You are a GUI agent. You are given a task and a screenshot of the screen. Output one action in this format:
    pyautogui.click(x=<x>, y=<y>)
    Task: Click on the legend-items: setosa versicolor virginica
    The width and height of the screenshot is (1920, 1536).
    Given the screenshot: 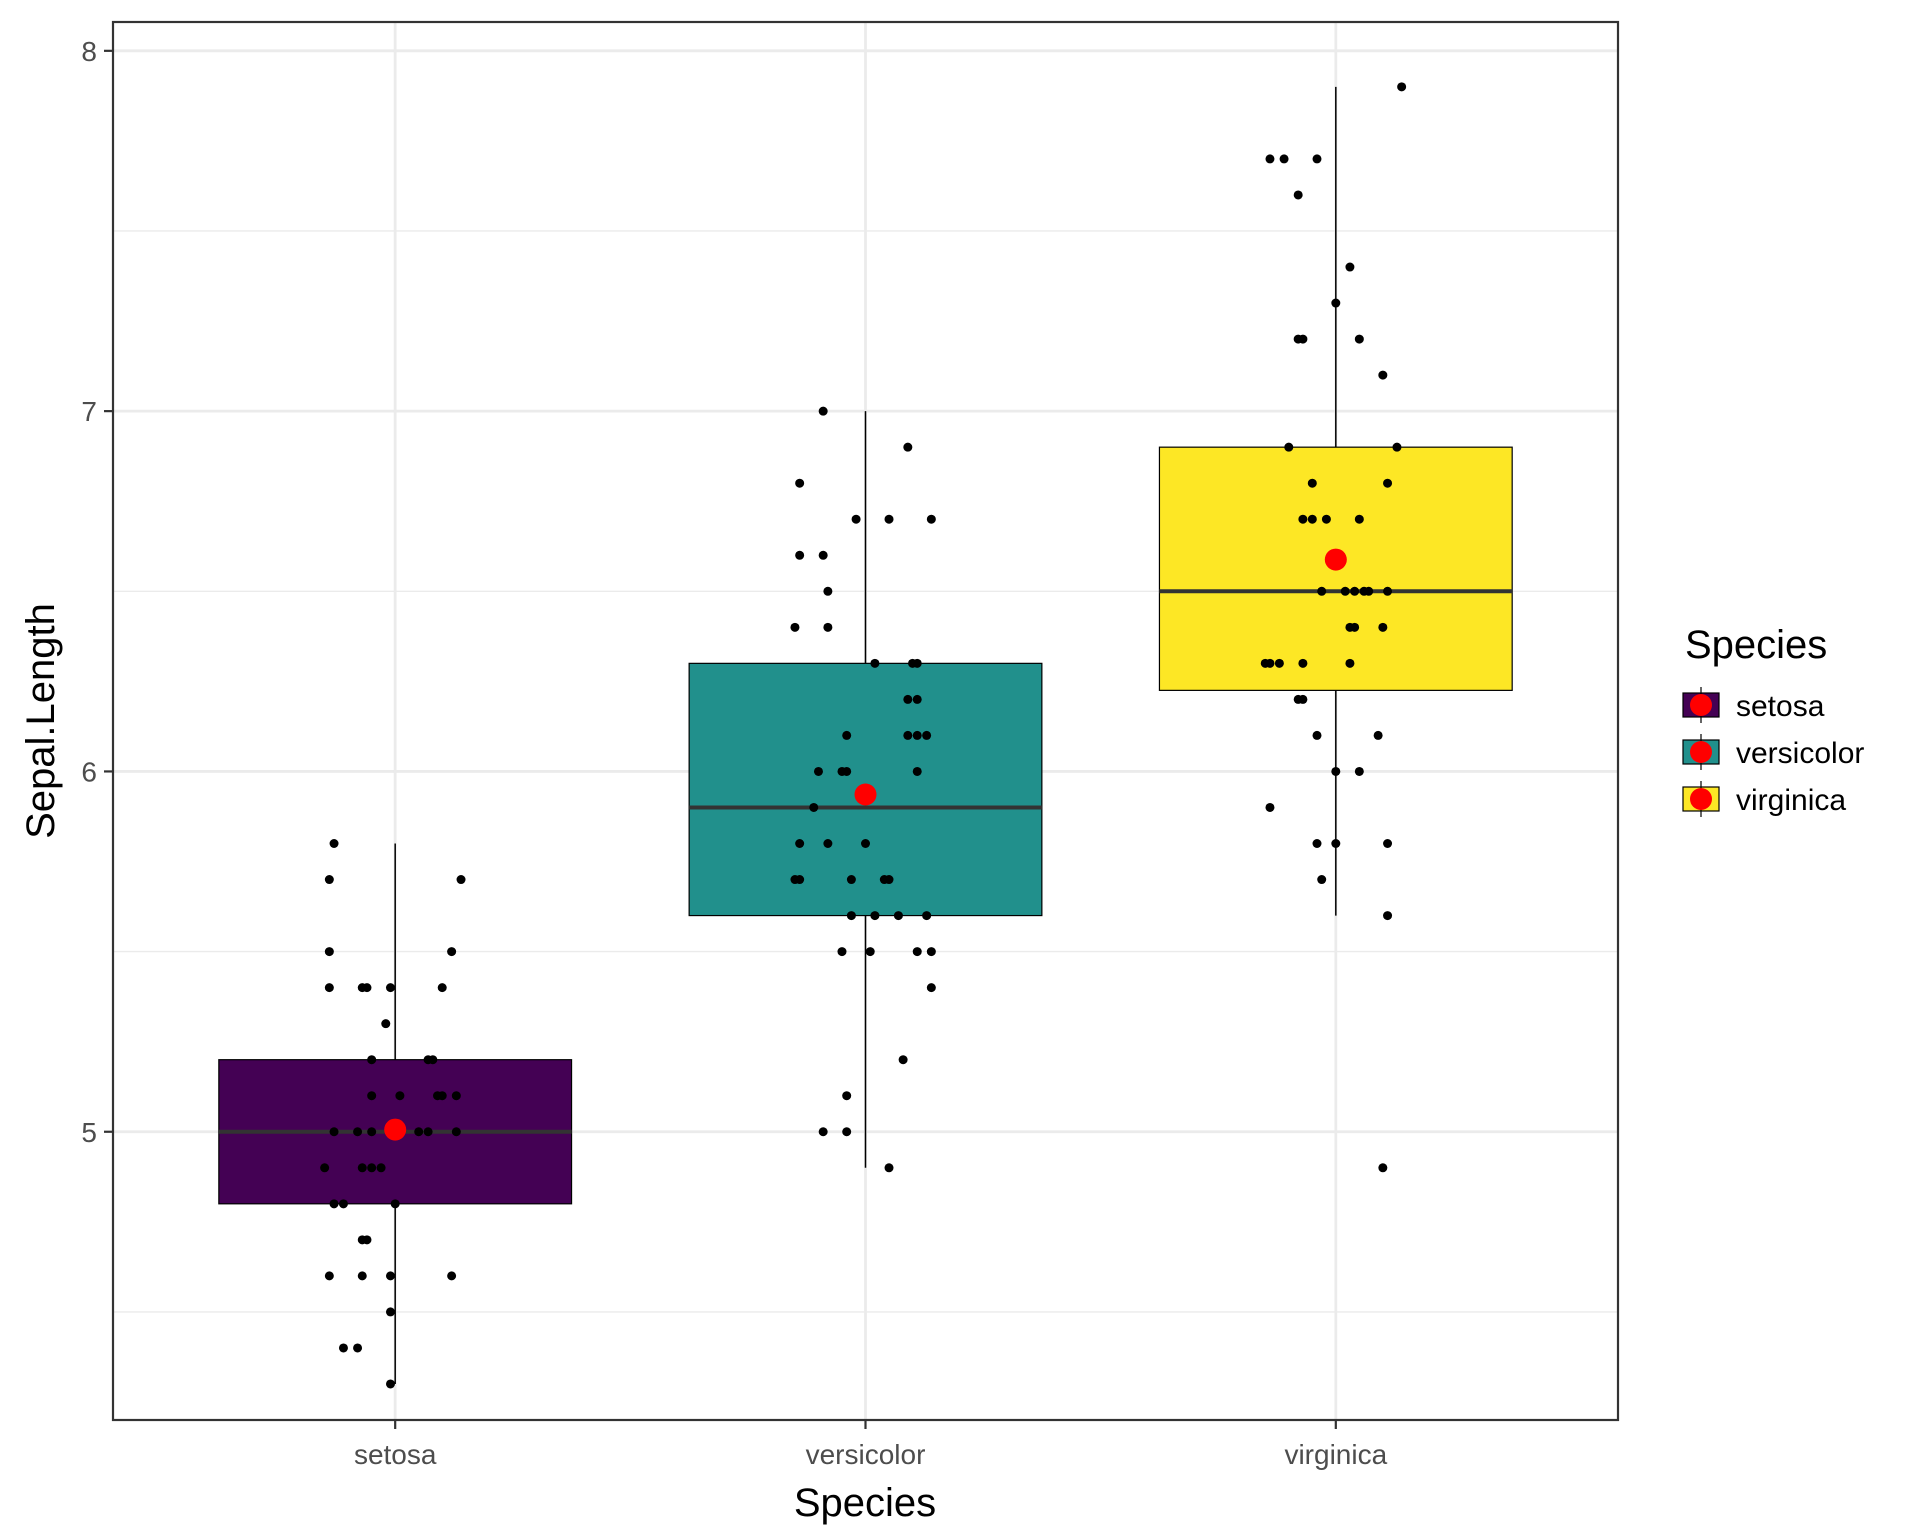 What is the action you would take?
    pyautogui.click(x=1773, y=752)
    